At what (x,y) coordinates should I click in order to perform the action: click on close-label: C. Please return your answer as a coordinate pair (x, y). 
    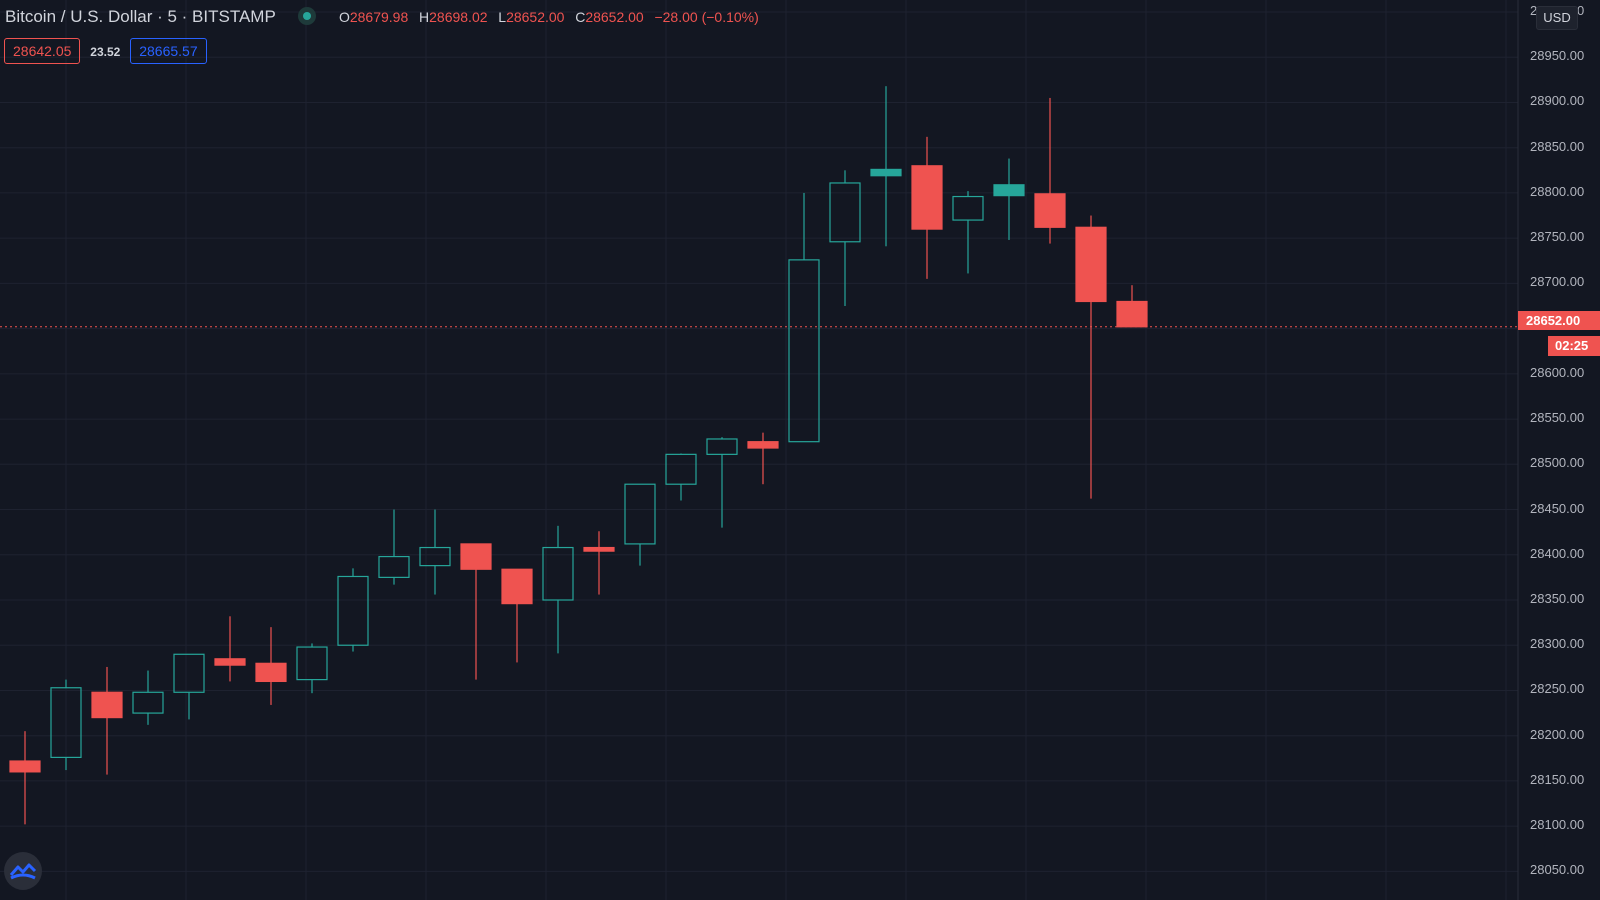
    Looking at the image, I should click on (580, 17).